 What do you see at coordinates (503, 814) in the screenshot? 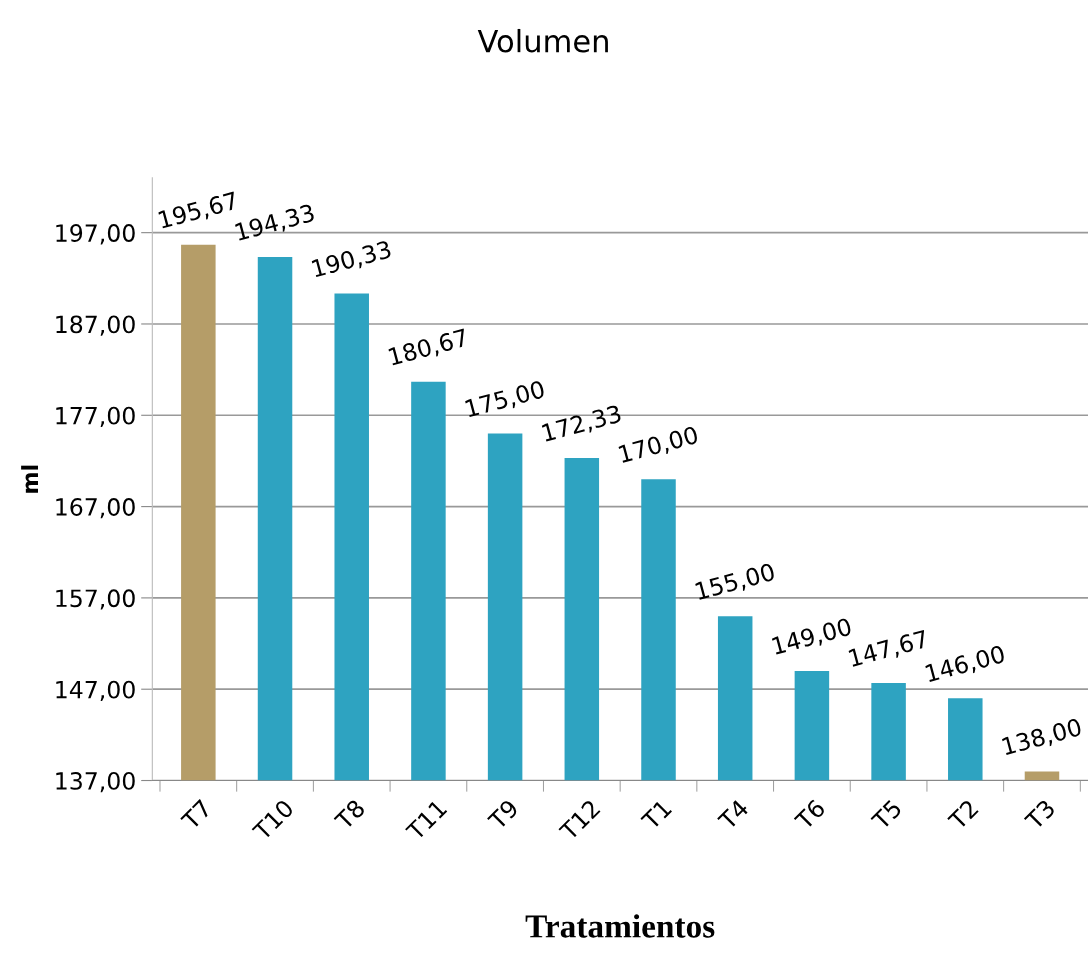
I see `x-tick-label: T9` at bounding box center [503, 814].